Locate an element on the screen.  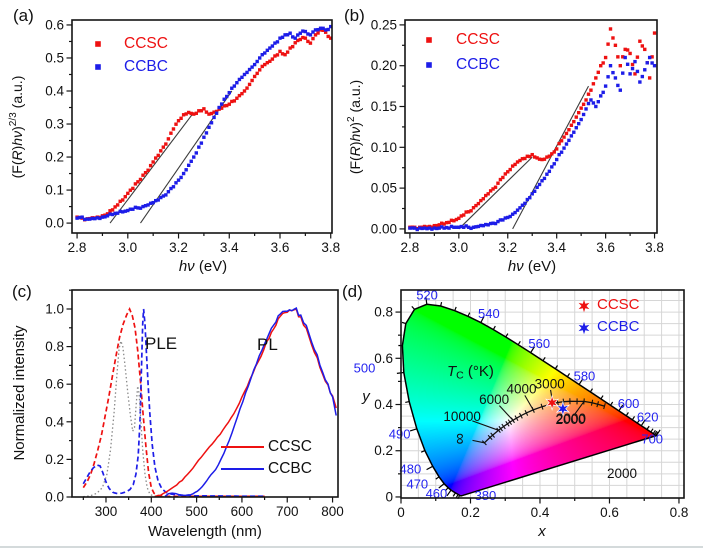
svg-text: 0.10 is located at coordinates (384, 147).